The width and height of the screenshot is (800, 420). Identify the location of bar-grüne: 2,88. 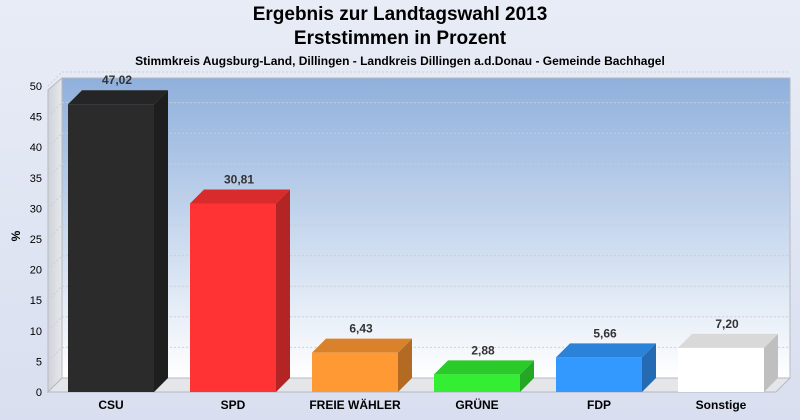
(484, 367).